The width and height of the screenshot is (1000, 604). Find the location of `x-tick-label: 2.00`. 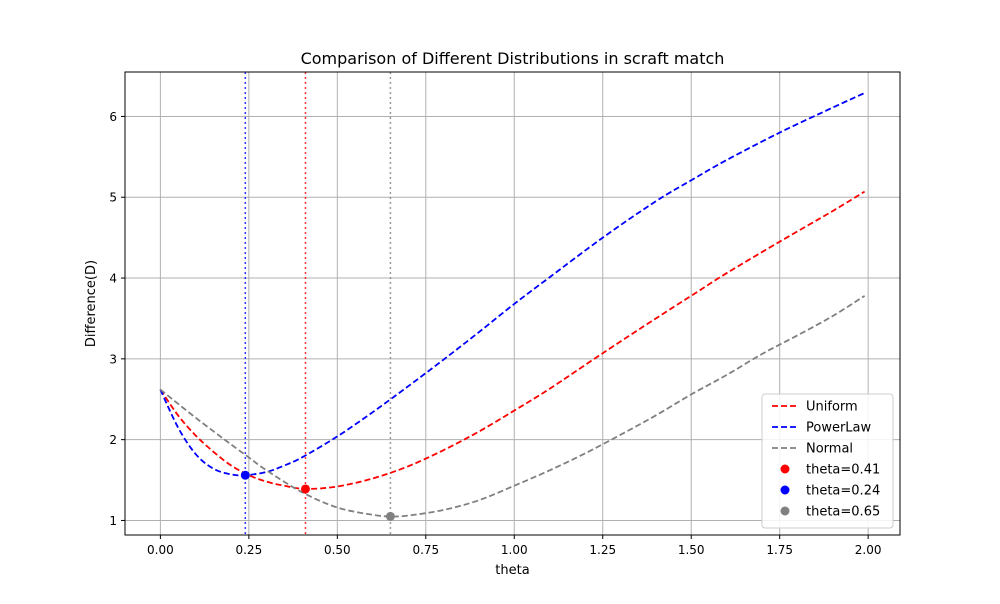

x-tick-label: 2.00 is located at coordinates (868, 550).